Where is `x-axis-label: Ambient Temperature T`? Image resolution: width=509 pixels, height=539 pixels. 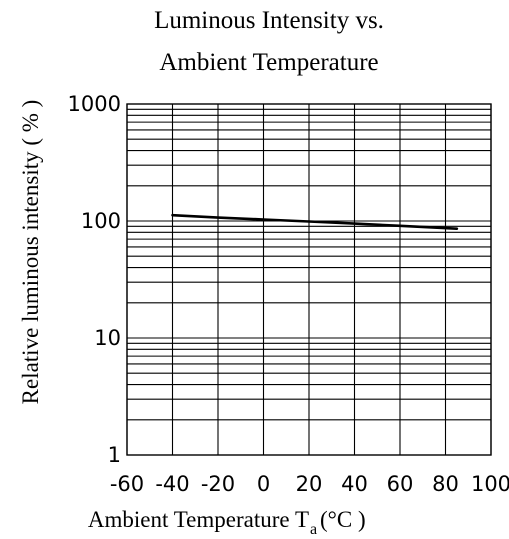 x-axis-label: Ambient Temperature T is located at coordinates (198, 519).